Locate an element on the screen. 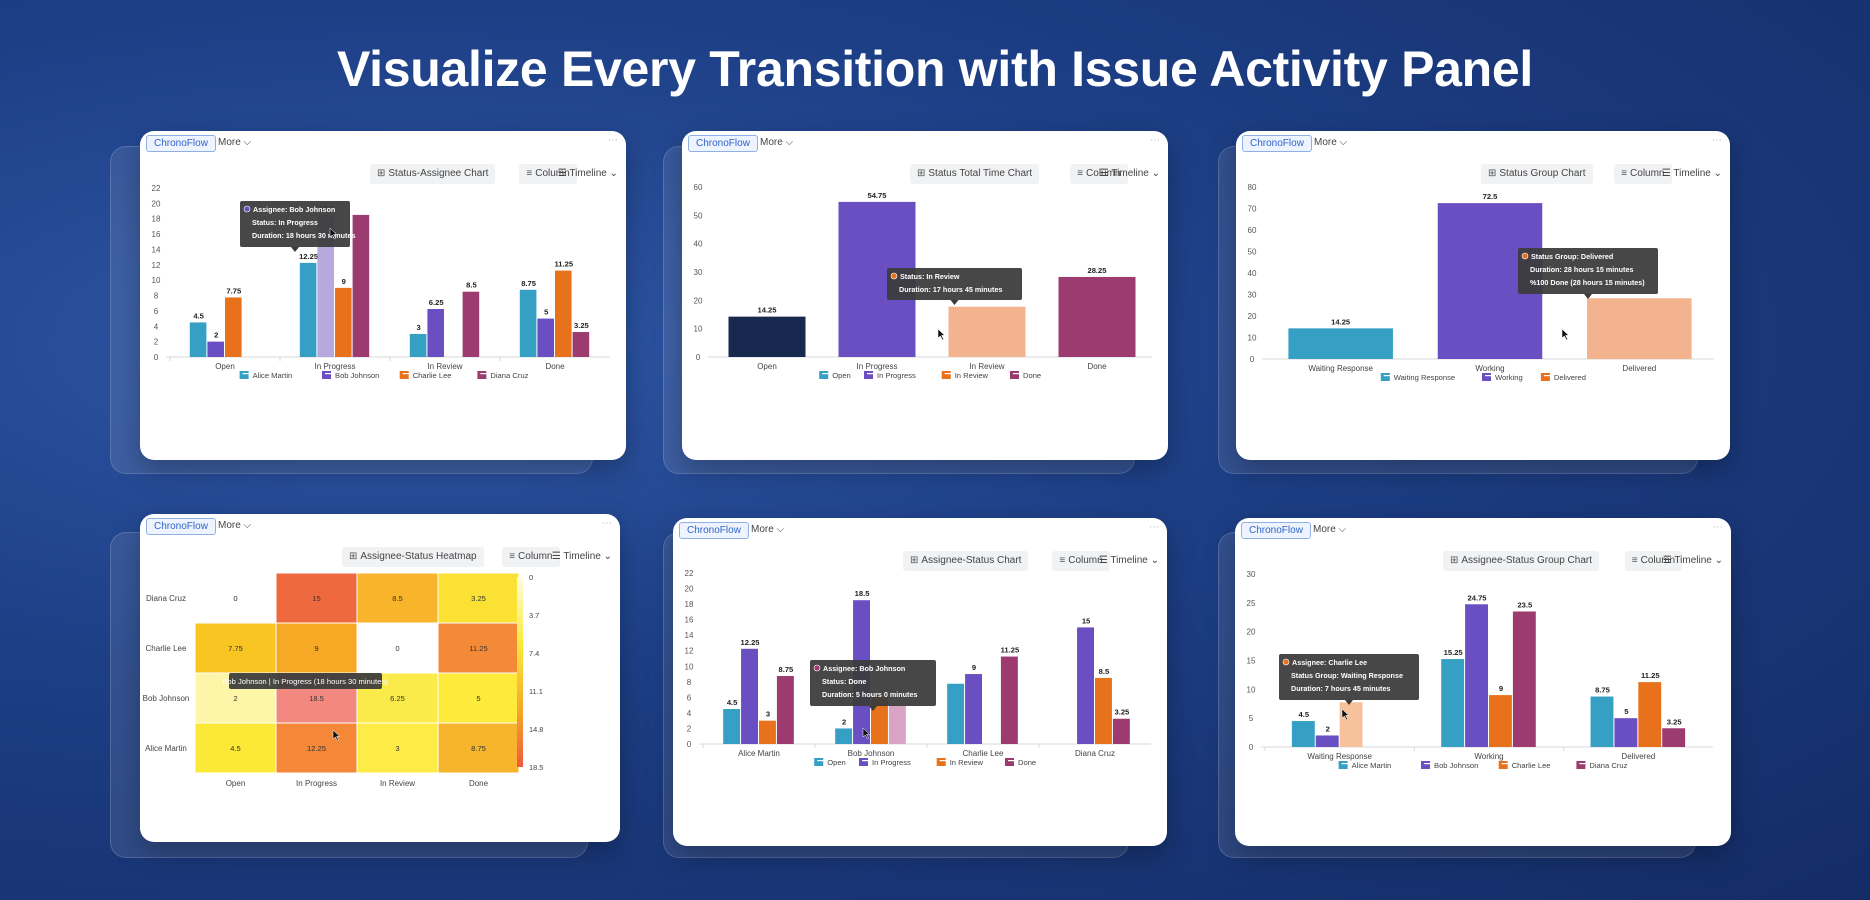 The height and width of the screenshot is (900, 1870). chart-type-button: ⊞ Status-Assignee Chart is located at coordinates (433, 174).